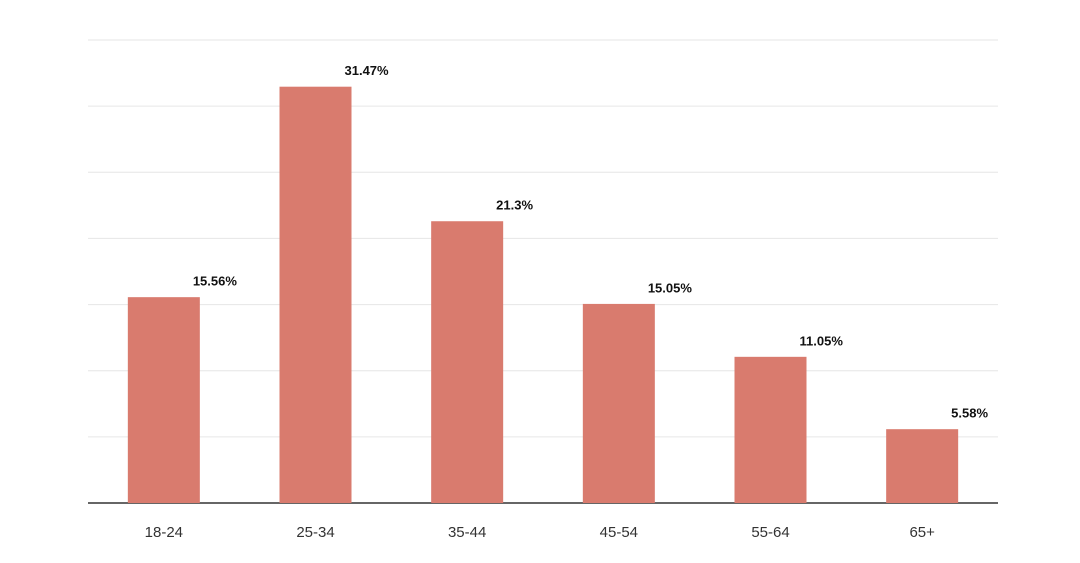 This screenshot has height=563, width=1080. Describe the element at coordinates (619, 532) in the screenshot. I see `x-tick-label: 45-54` at that location.